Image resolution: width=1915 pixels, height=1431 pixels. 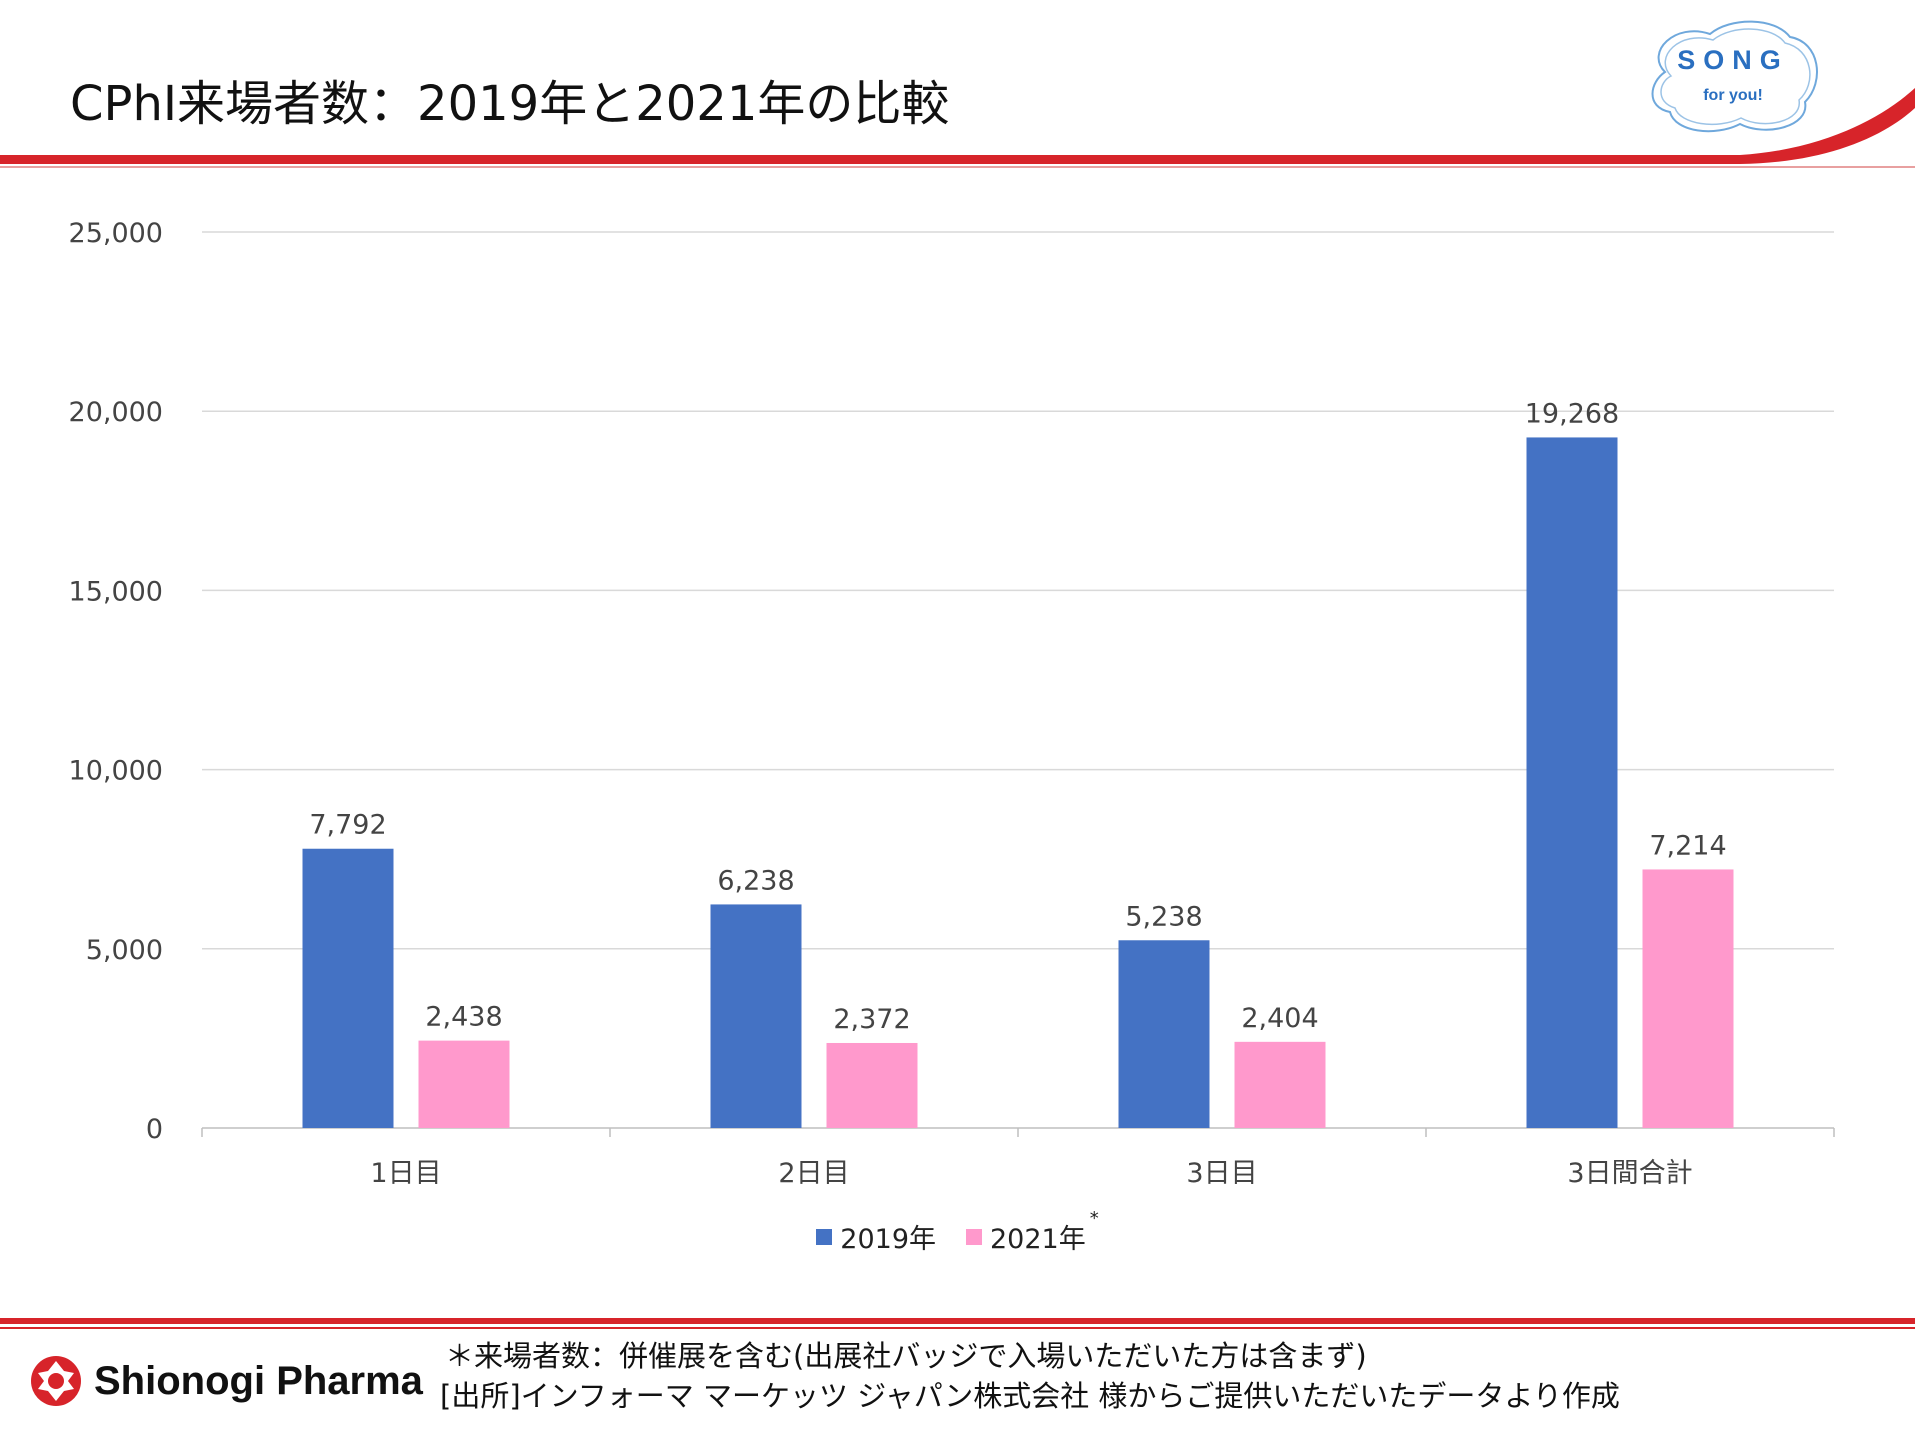 What do you see at coordinates (347, 825) in the screenshot?
I see `data-label: 7,792` at bounding box center [347, 825].